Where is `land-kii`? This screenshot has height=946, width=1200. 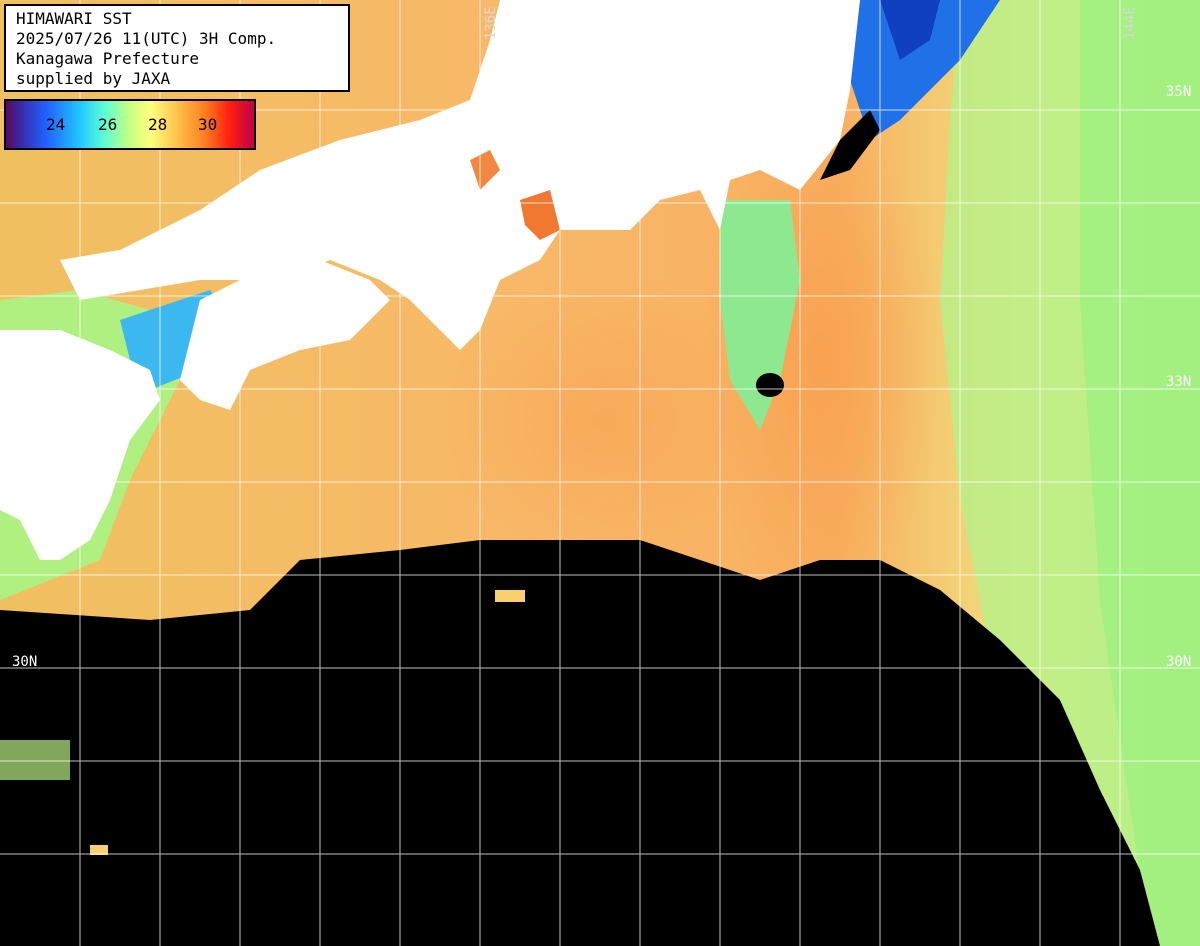 land-kii is located at coordinates (440, 285).